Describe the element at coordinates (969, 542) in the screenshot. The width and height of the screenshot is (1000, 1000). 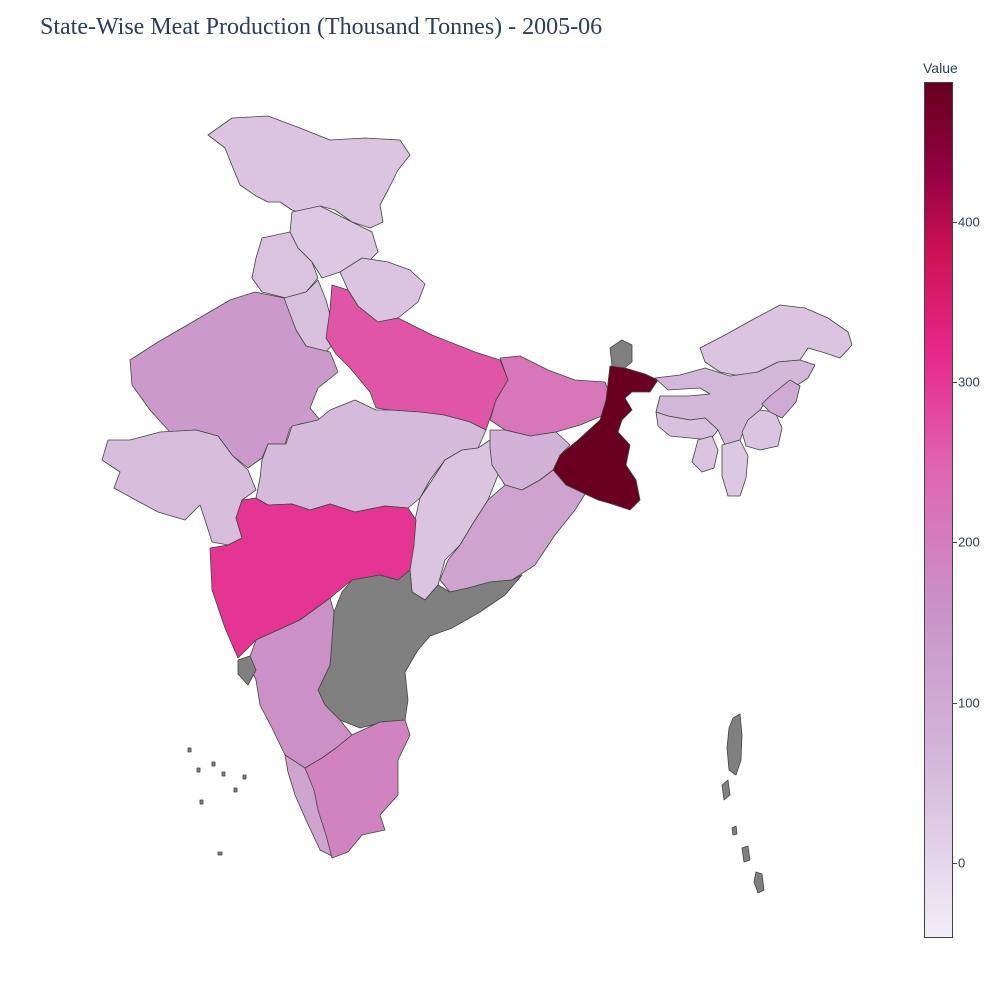
I see `colorbar-tick-label: 200` at that location.